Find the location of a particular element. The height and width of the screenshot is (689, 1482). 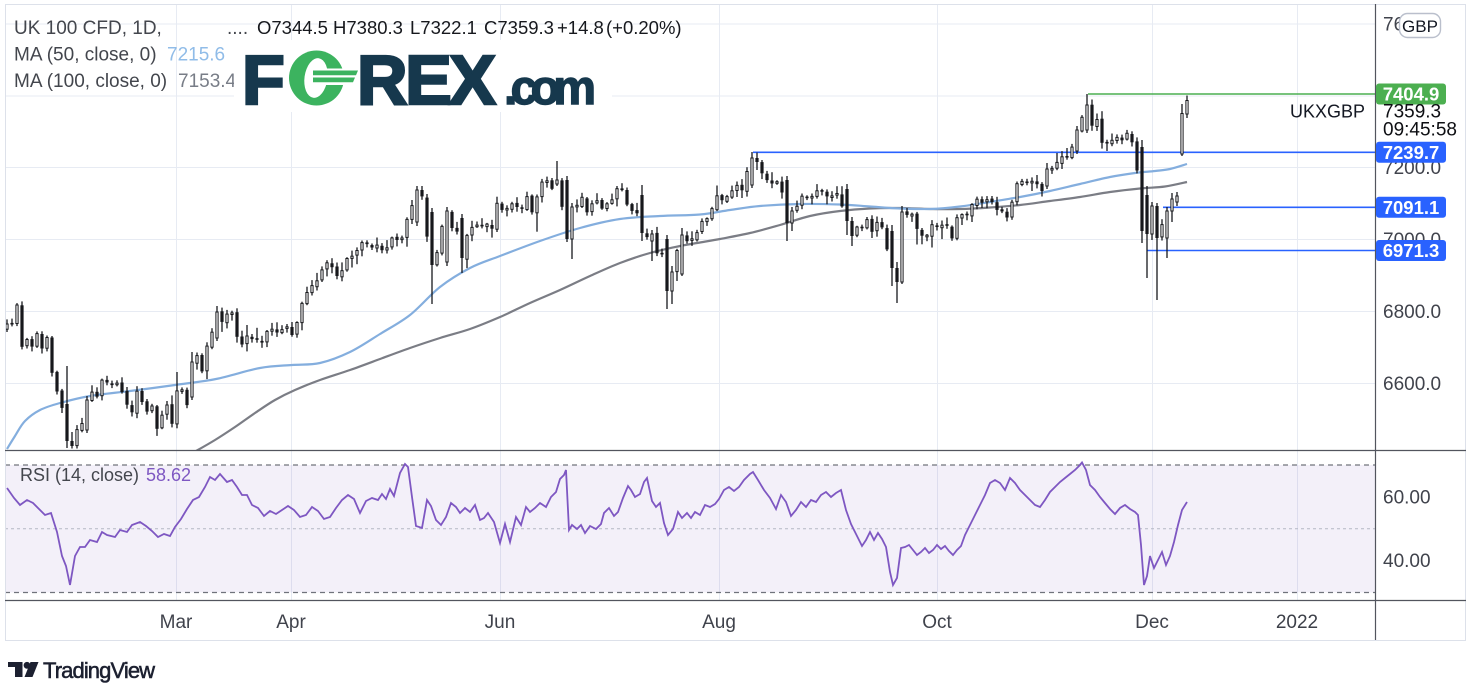

svg-text: H7380.3 is located at coordinates (368, 27).